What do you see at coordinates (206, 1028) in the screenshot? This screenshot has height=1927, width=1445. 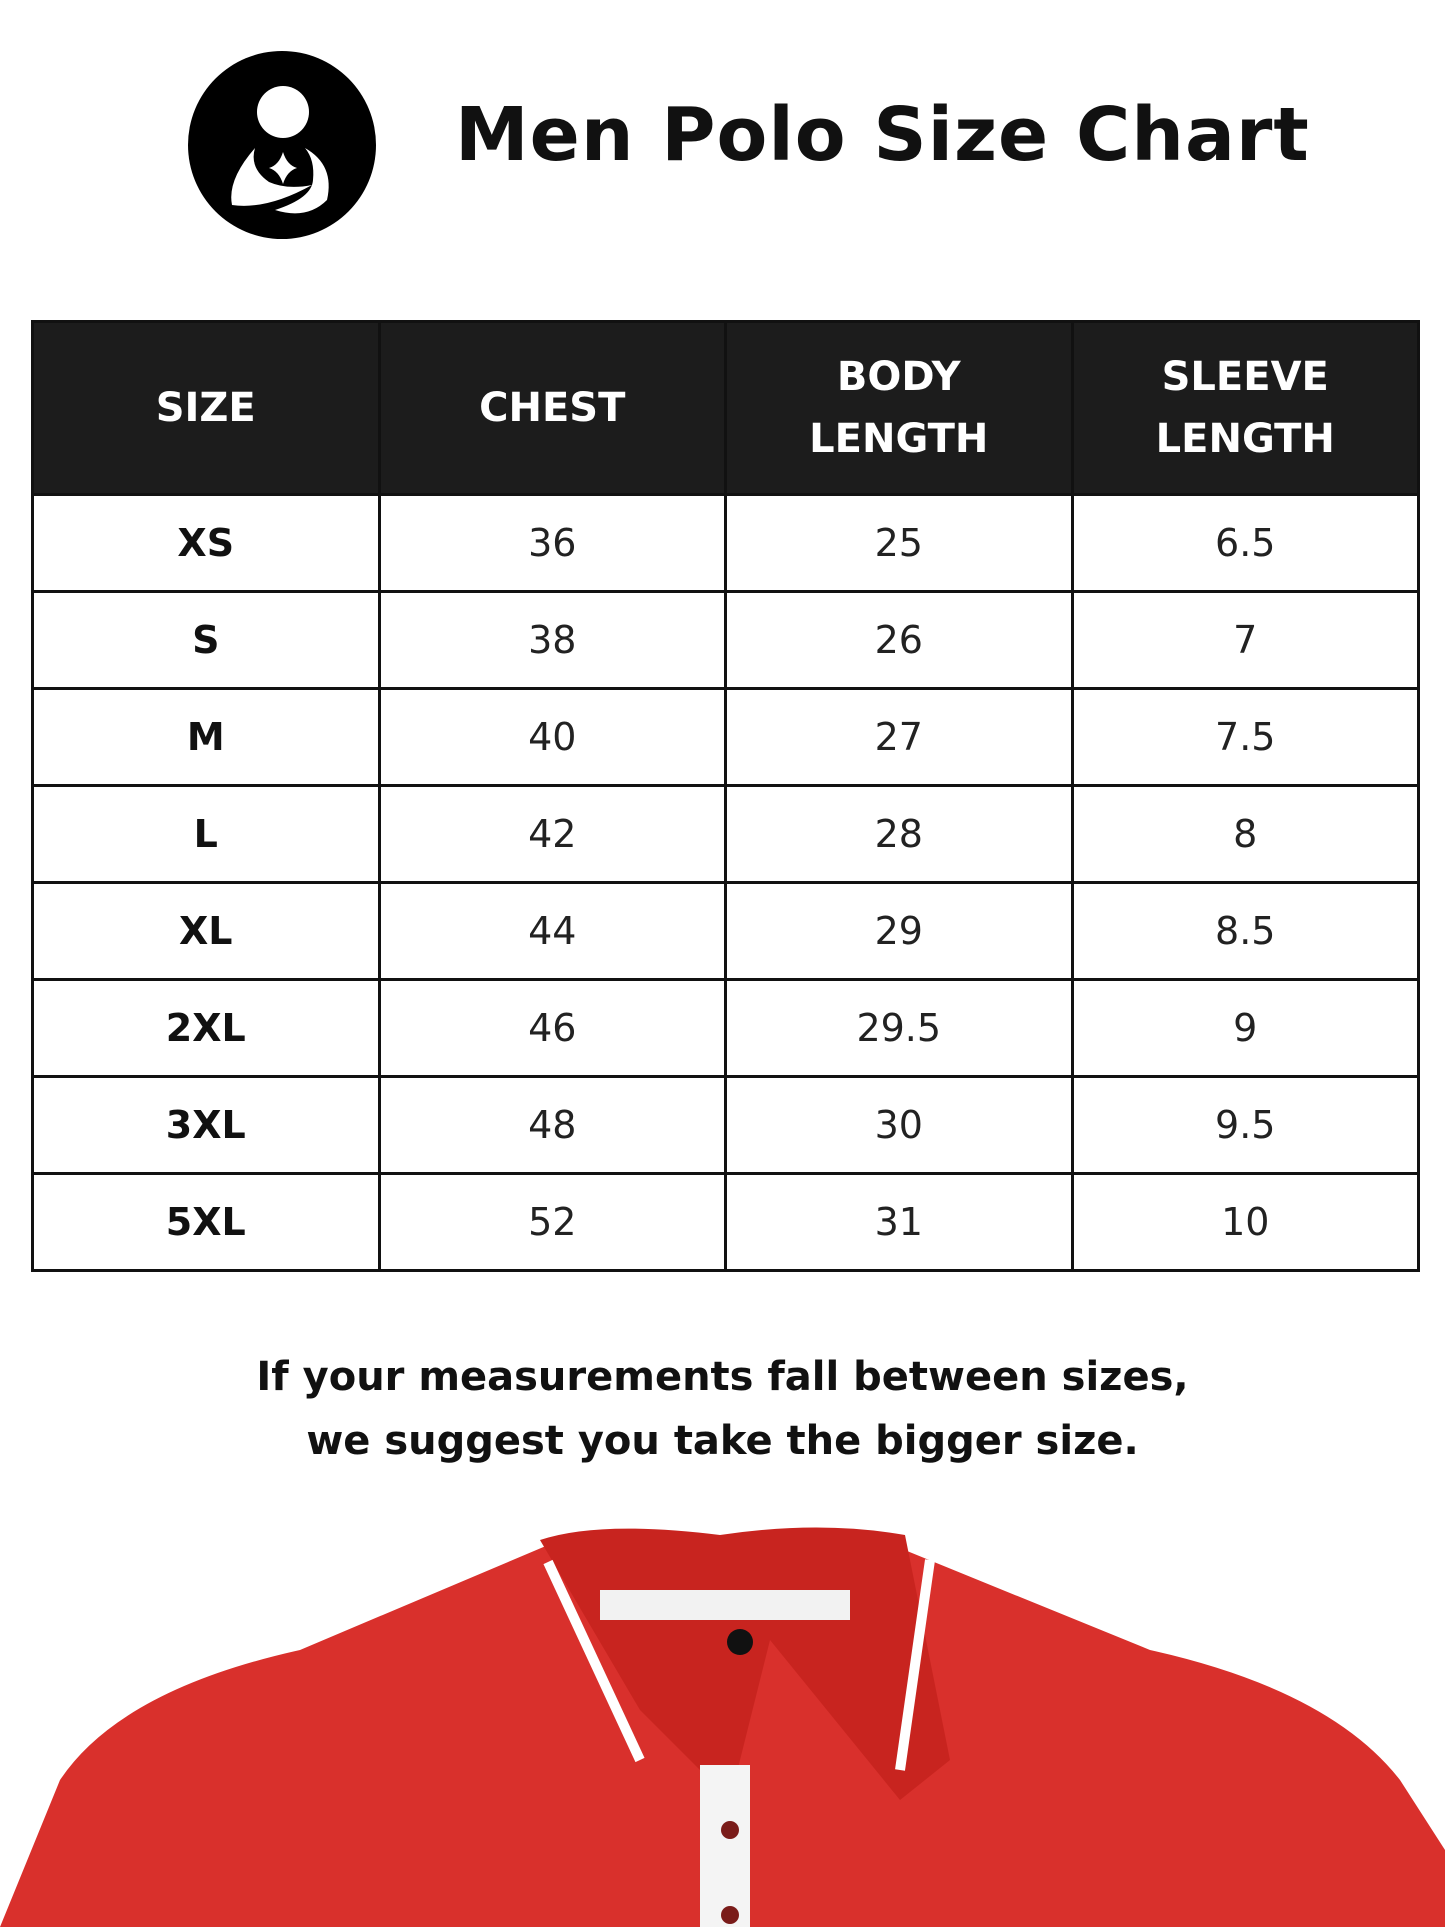 I see `size-cell: 2XL` at bounding box center [206, 1028].